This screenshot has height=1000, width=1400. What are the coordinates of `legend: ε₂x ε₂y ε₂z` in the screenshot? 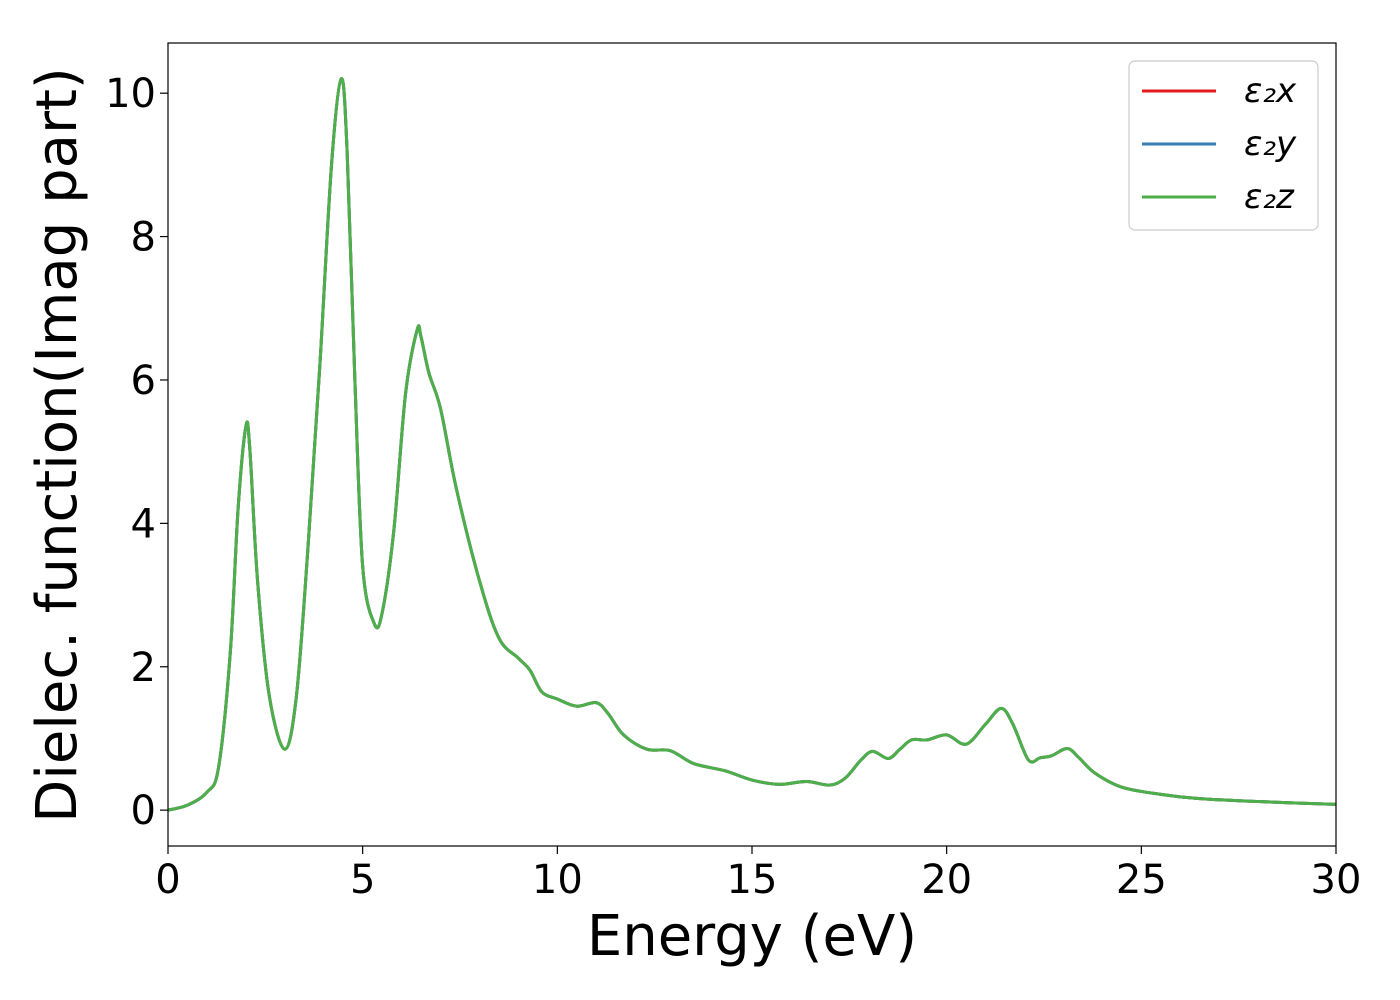 It's located at (1223, 145).